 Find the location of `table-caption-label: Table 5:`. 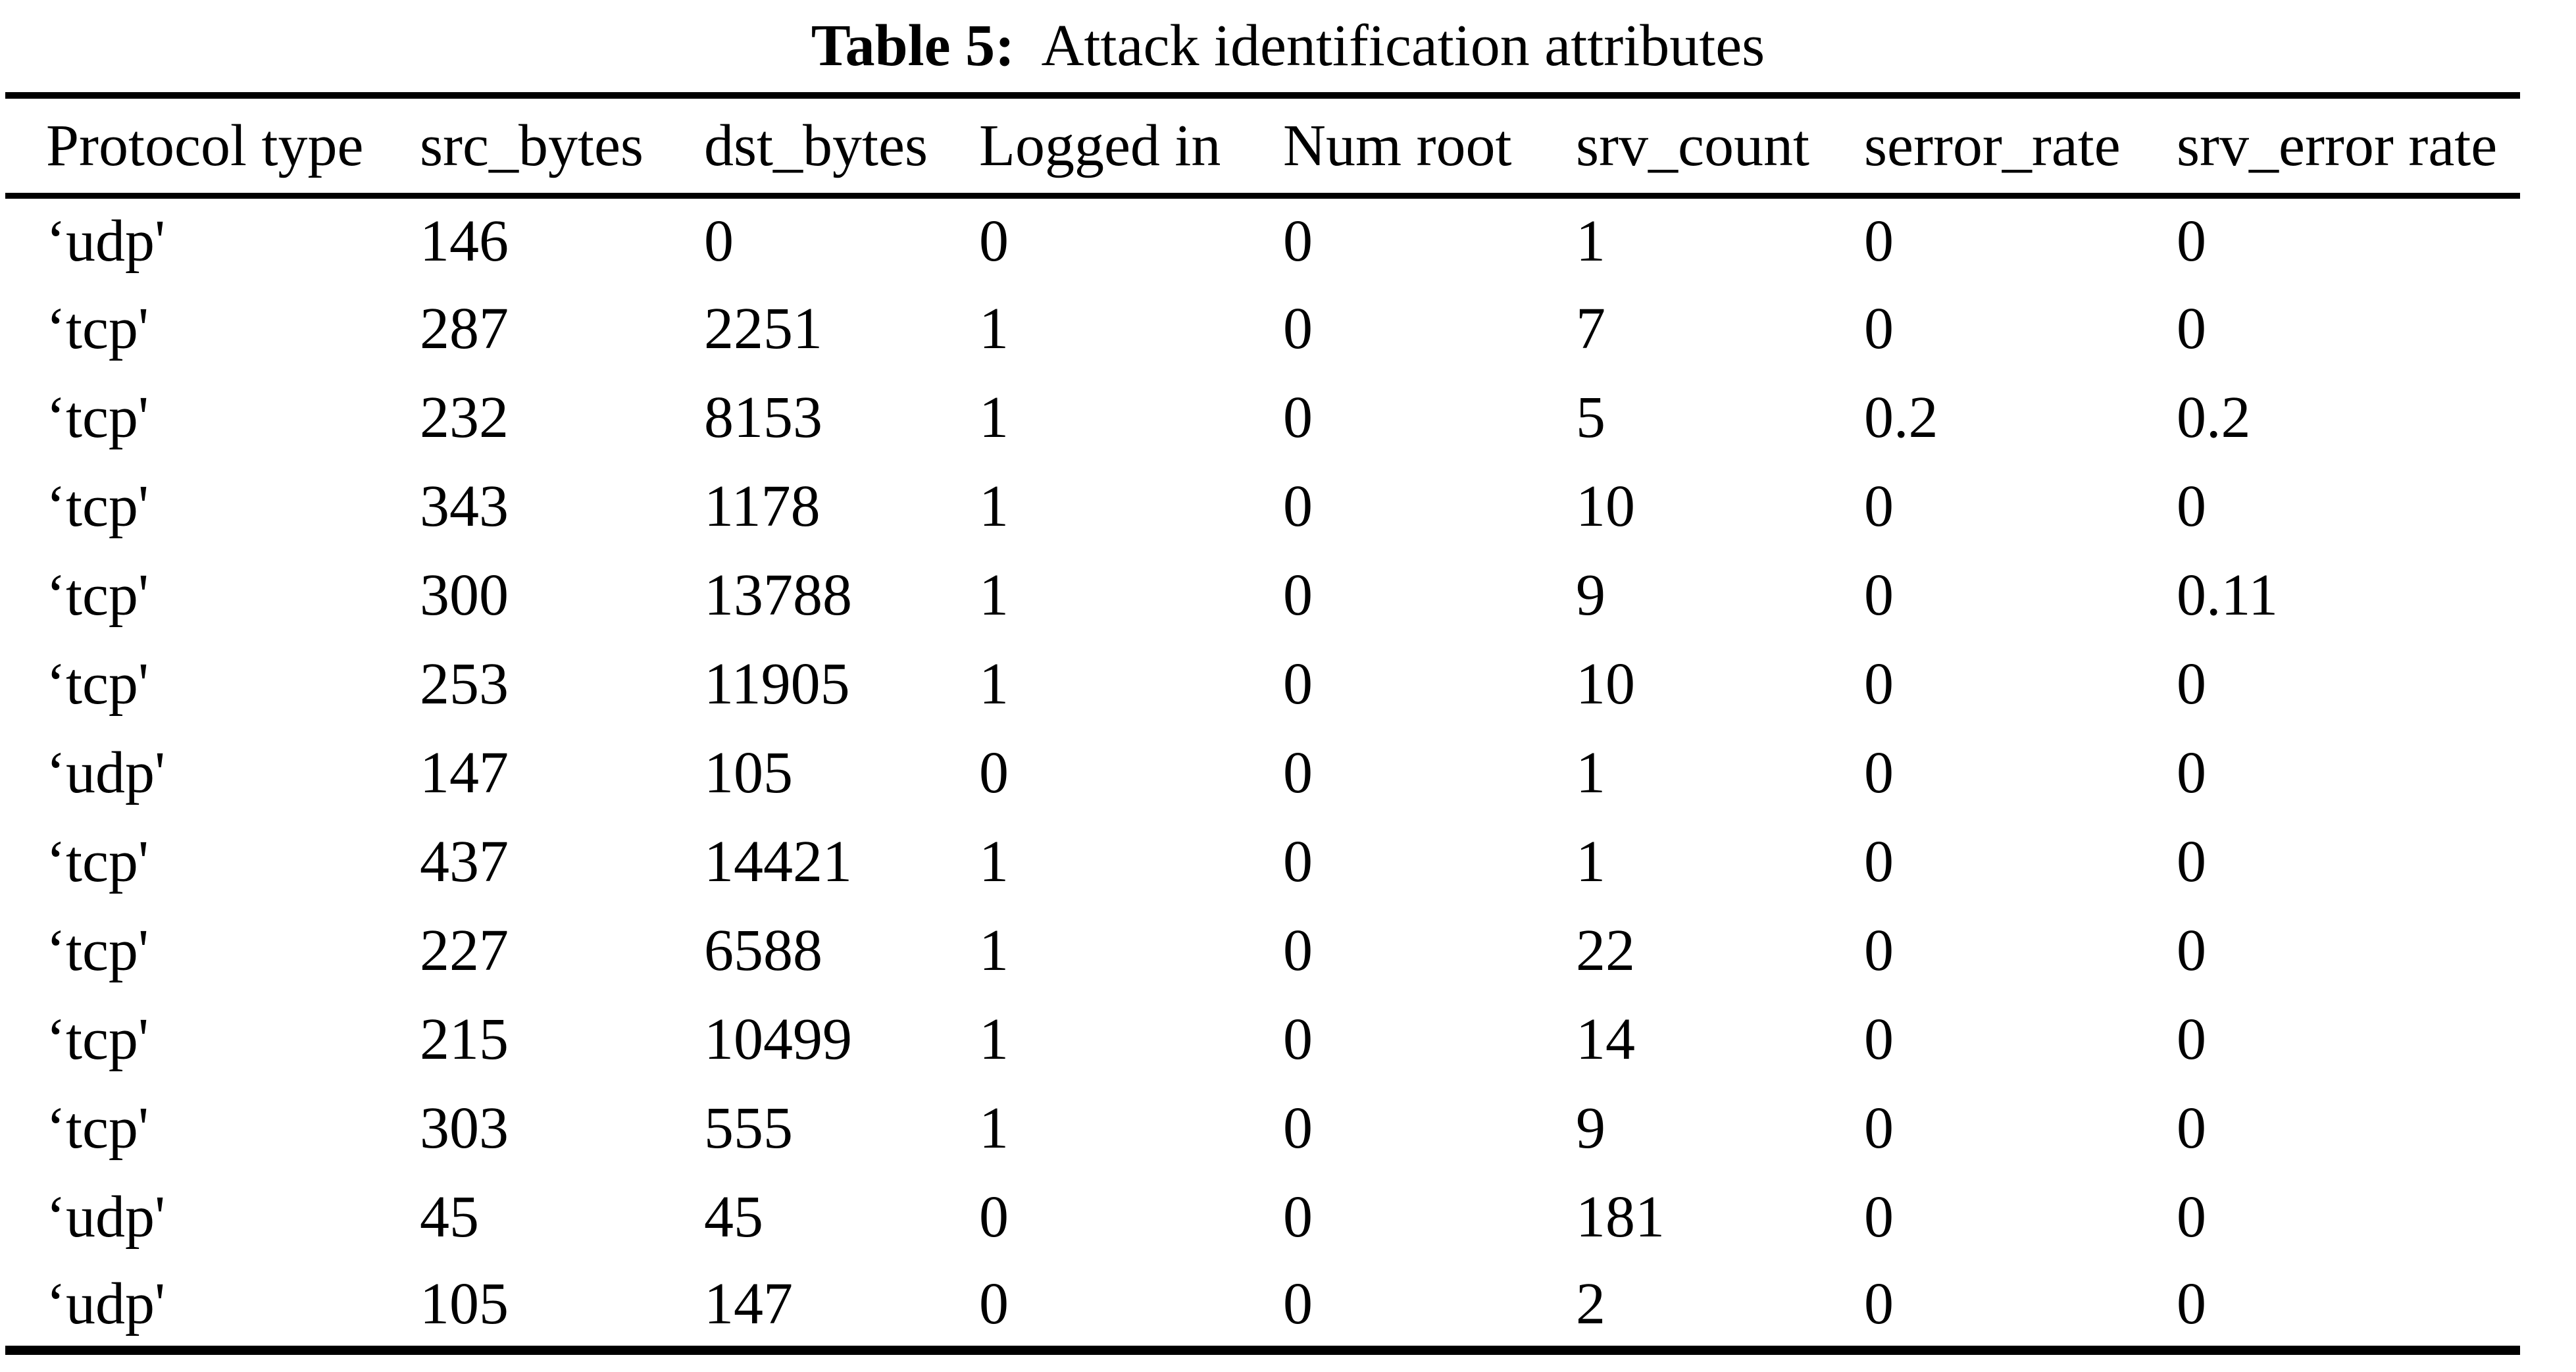

table-caption-label: Table 5: is located at coordinates (913, 45).